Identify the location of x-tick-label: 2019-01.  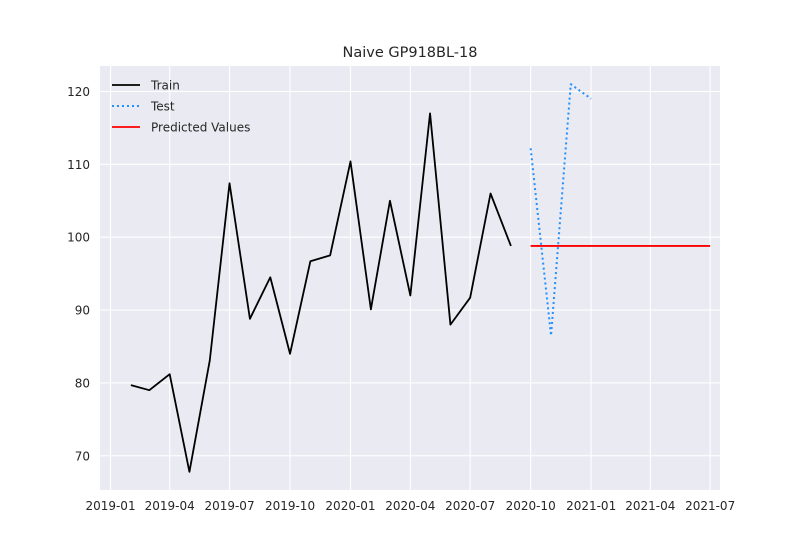
(110, 506).